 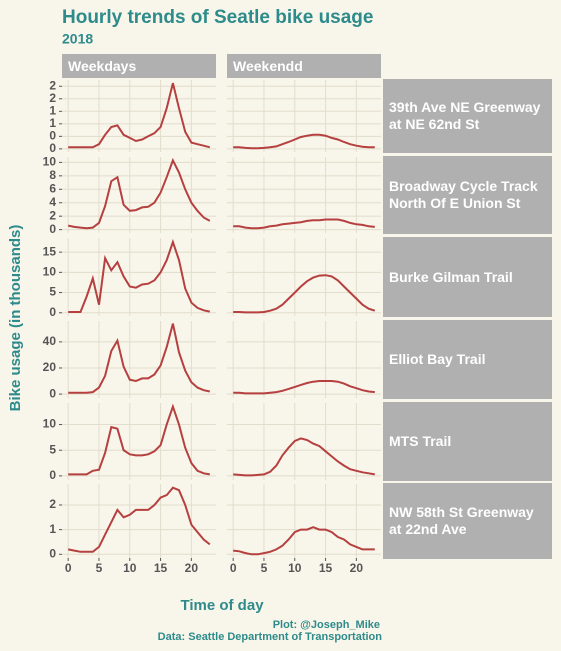 I want to click on y-axis-label: Bike usage (in thousands), so click(x=15, y=318).